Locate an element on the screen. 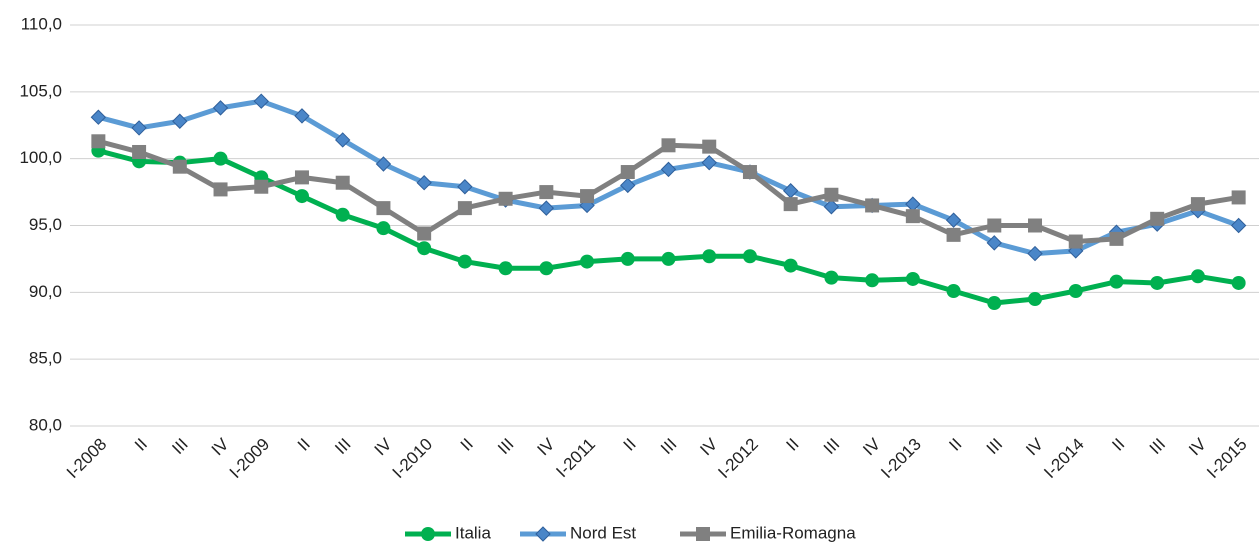  x-tick-label: I-2012 is located at coordinates (738, 459).